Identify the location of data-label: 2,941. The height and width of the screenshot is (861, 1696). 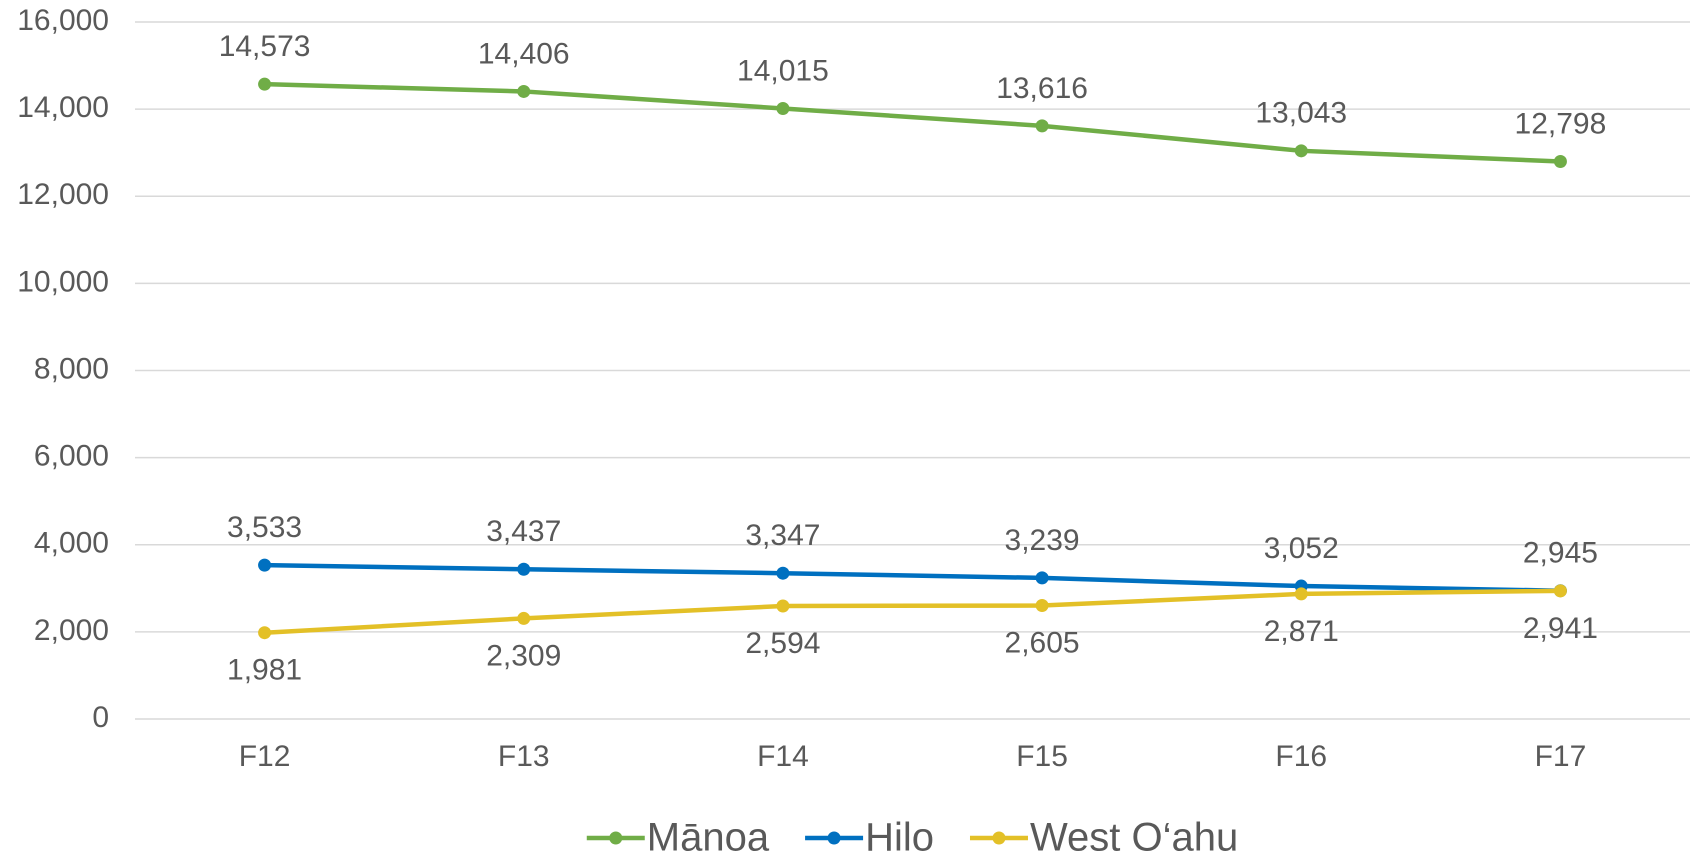
(1560, 628).